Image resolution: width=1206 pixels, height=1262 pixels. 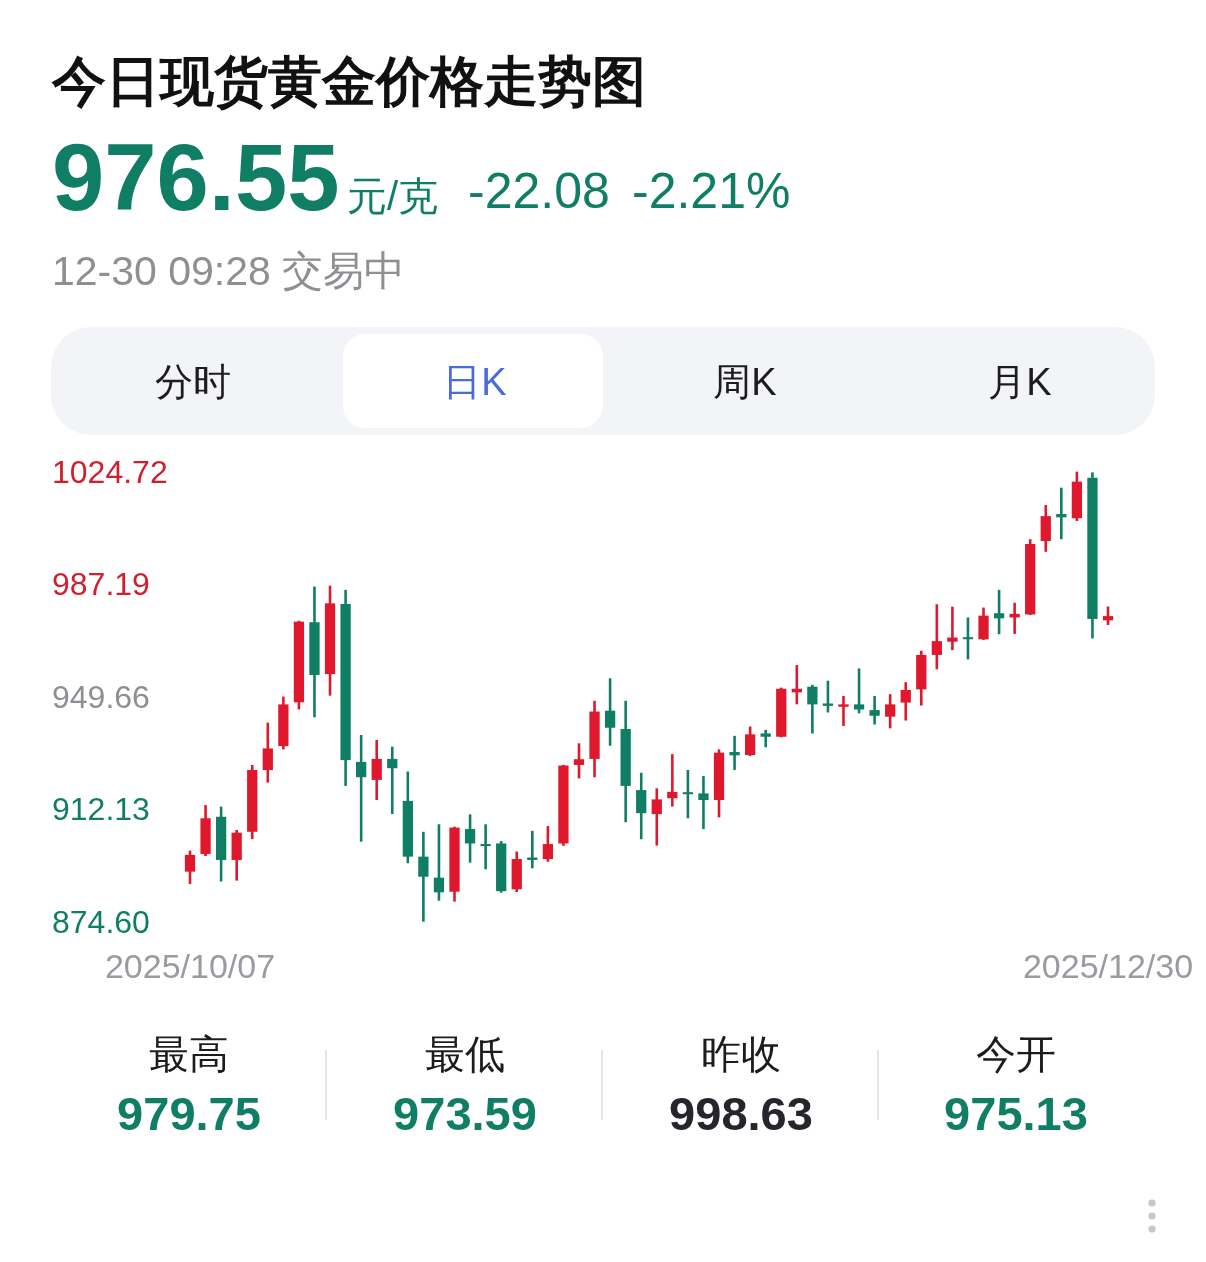 I want to click on chart-title: 今日现货黄金价格走势图, so click(x=348, y=81).